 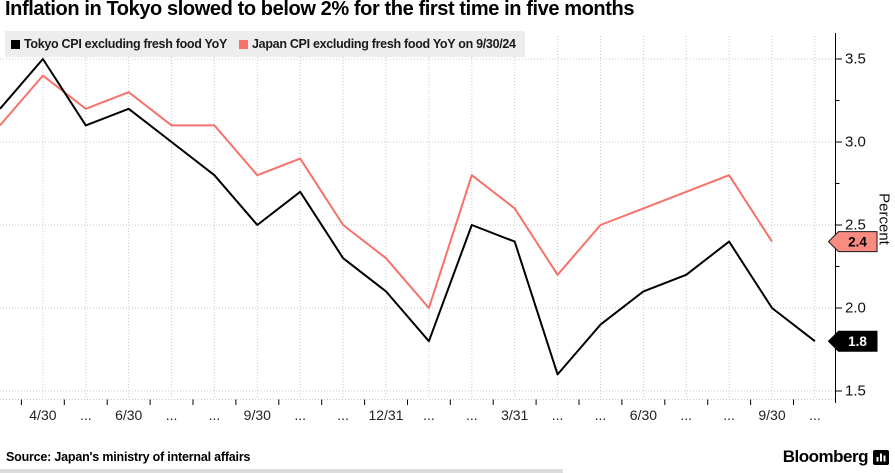 What do you see at coordinates (514, 415) in the screenshot?
I see `x-tick-label: 3/31` at bounding box center [514, 415].